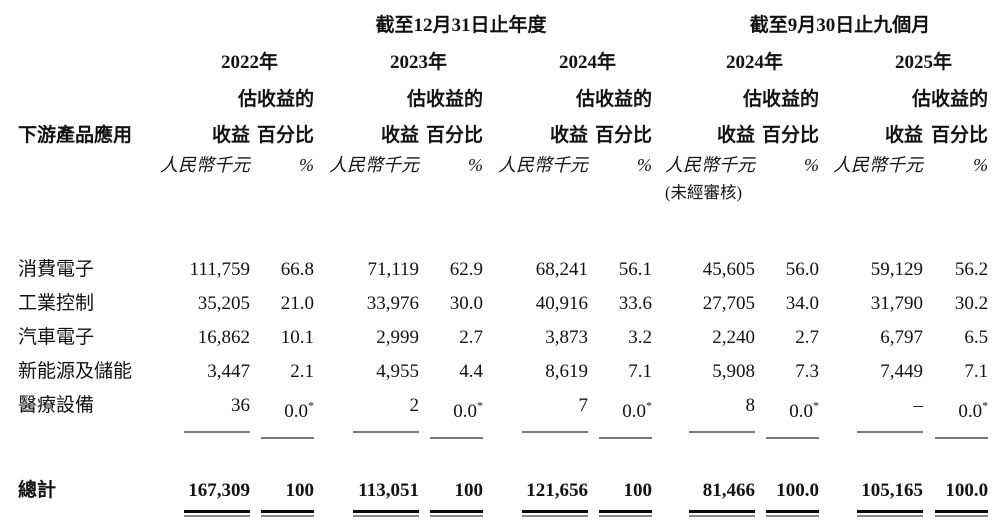  What do you see at coordinates (755, 62) in the screenshot?
I see `year-label-9m2024: 2024年` at bounding box center [755, 62].